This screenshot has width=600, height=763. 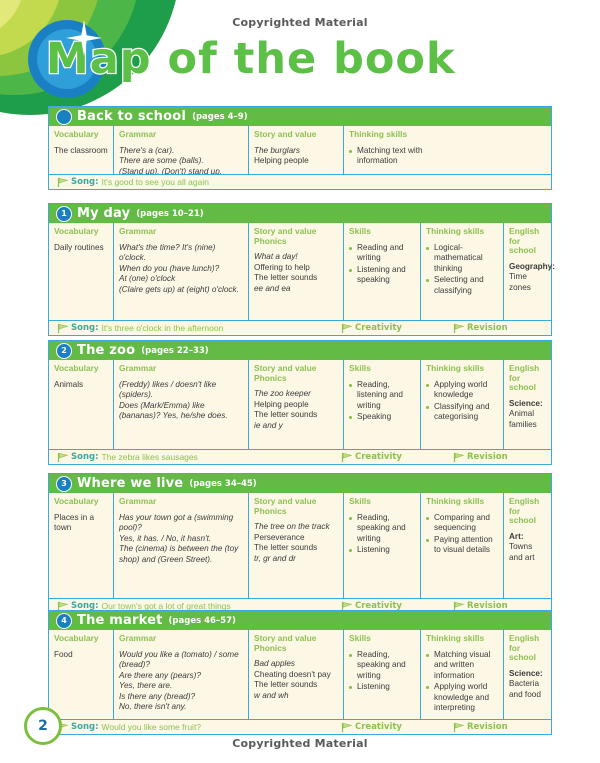 What do you see at coordinates (532, 278) in the screenshot?
I see `column-body: Geography: Time zones` at bounding box center [532, 278].